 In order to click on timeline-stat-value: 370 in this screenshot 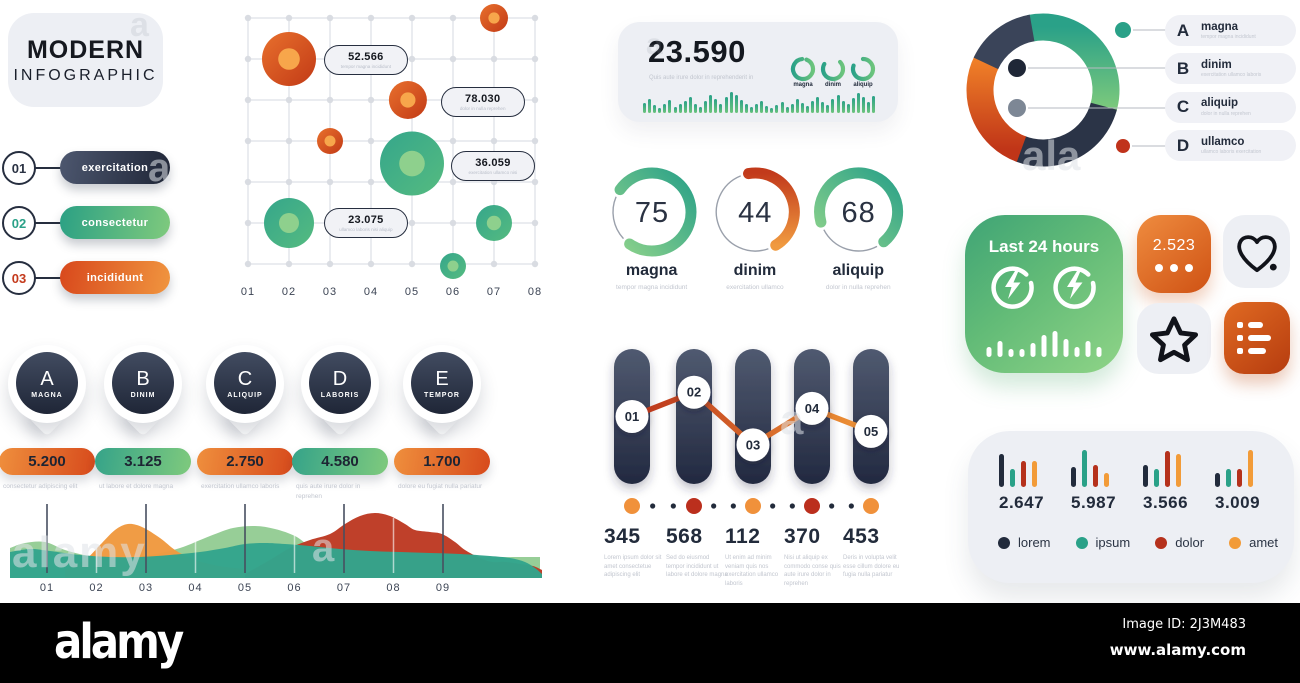, I will do `click(802, 536)`.